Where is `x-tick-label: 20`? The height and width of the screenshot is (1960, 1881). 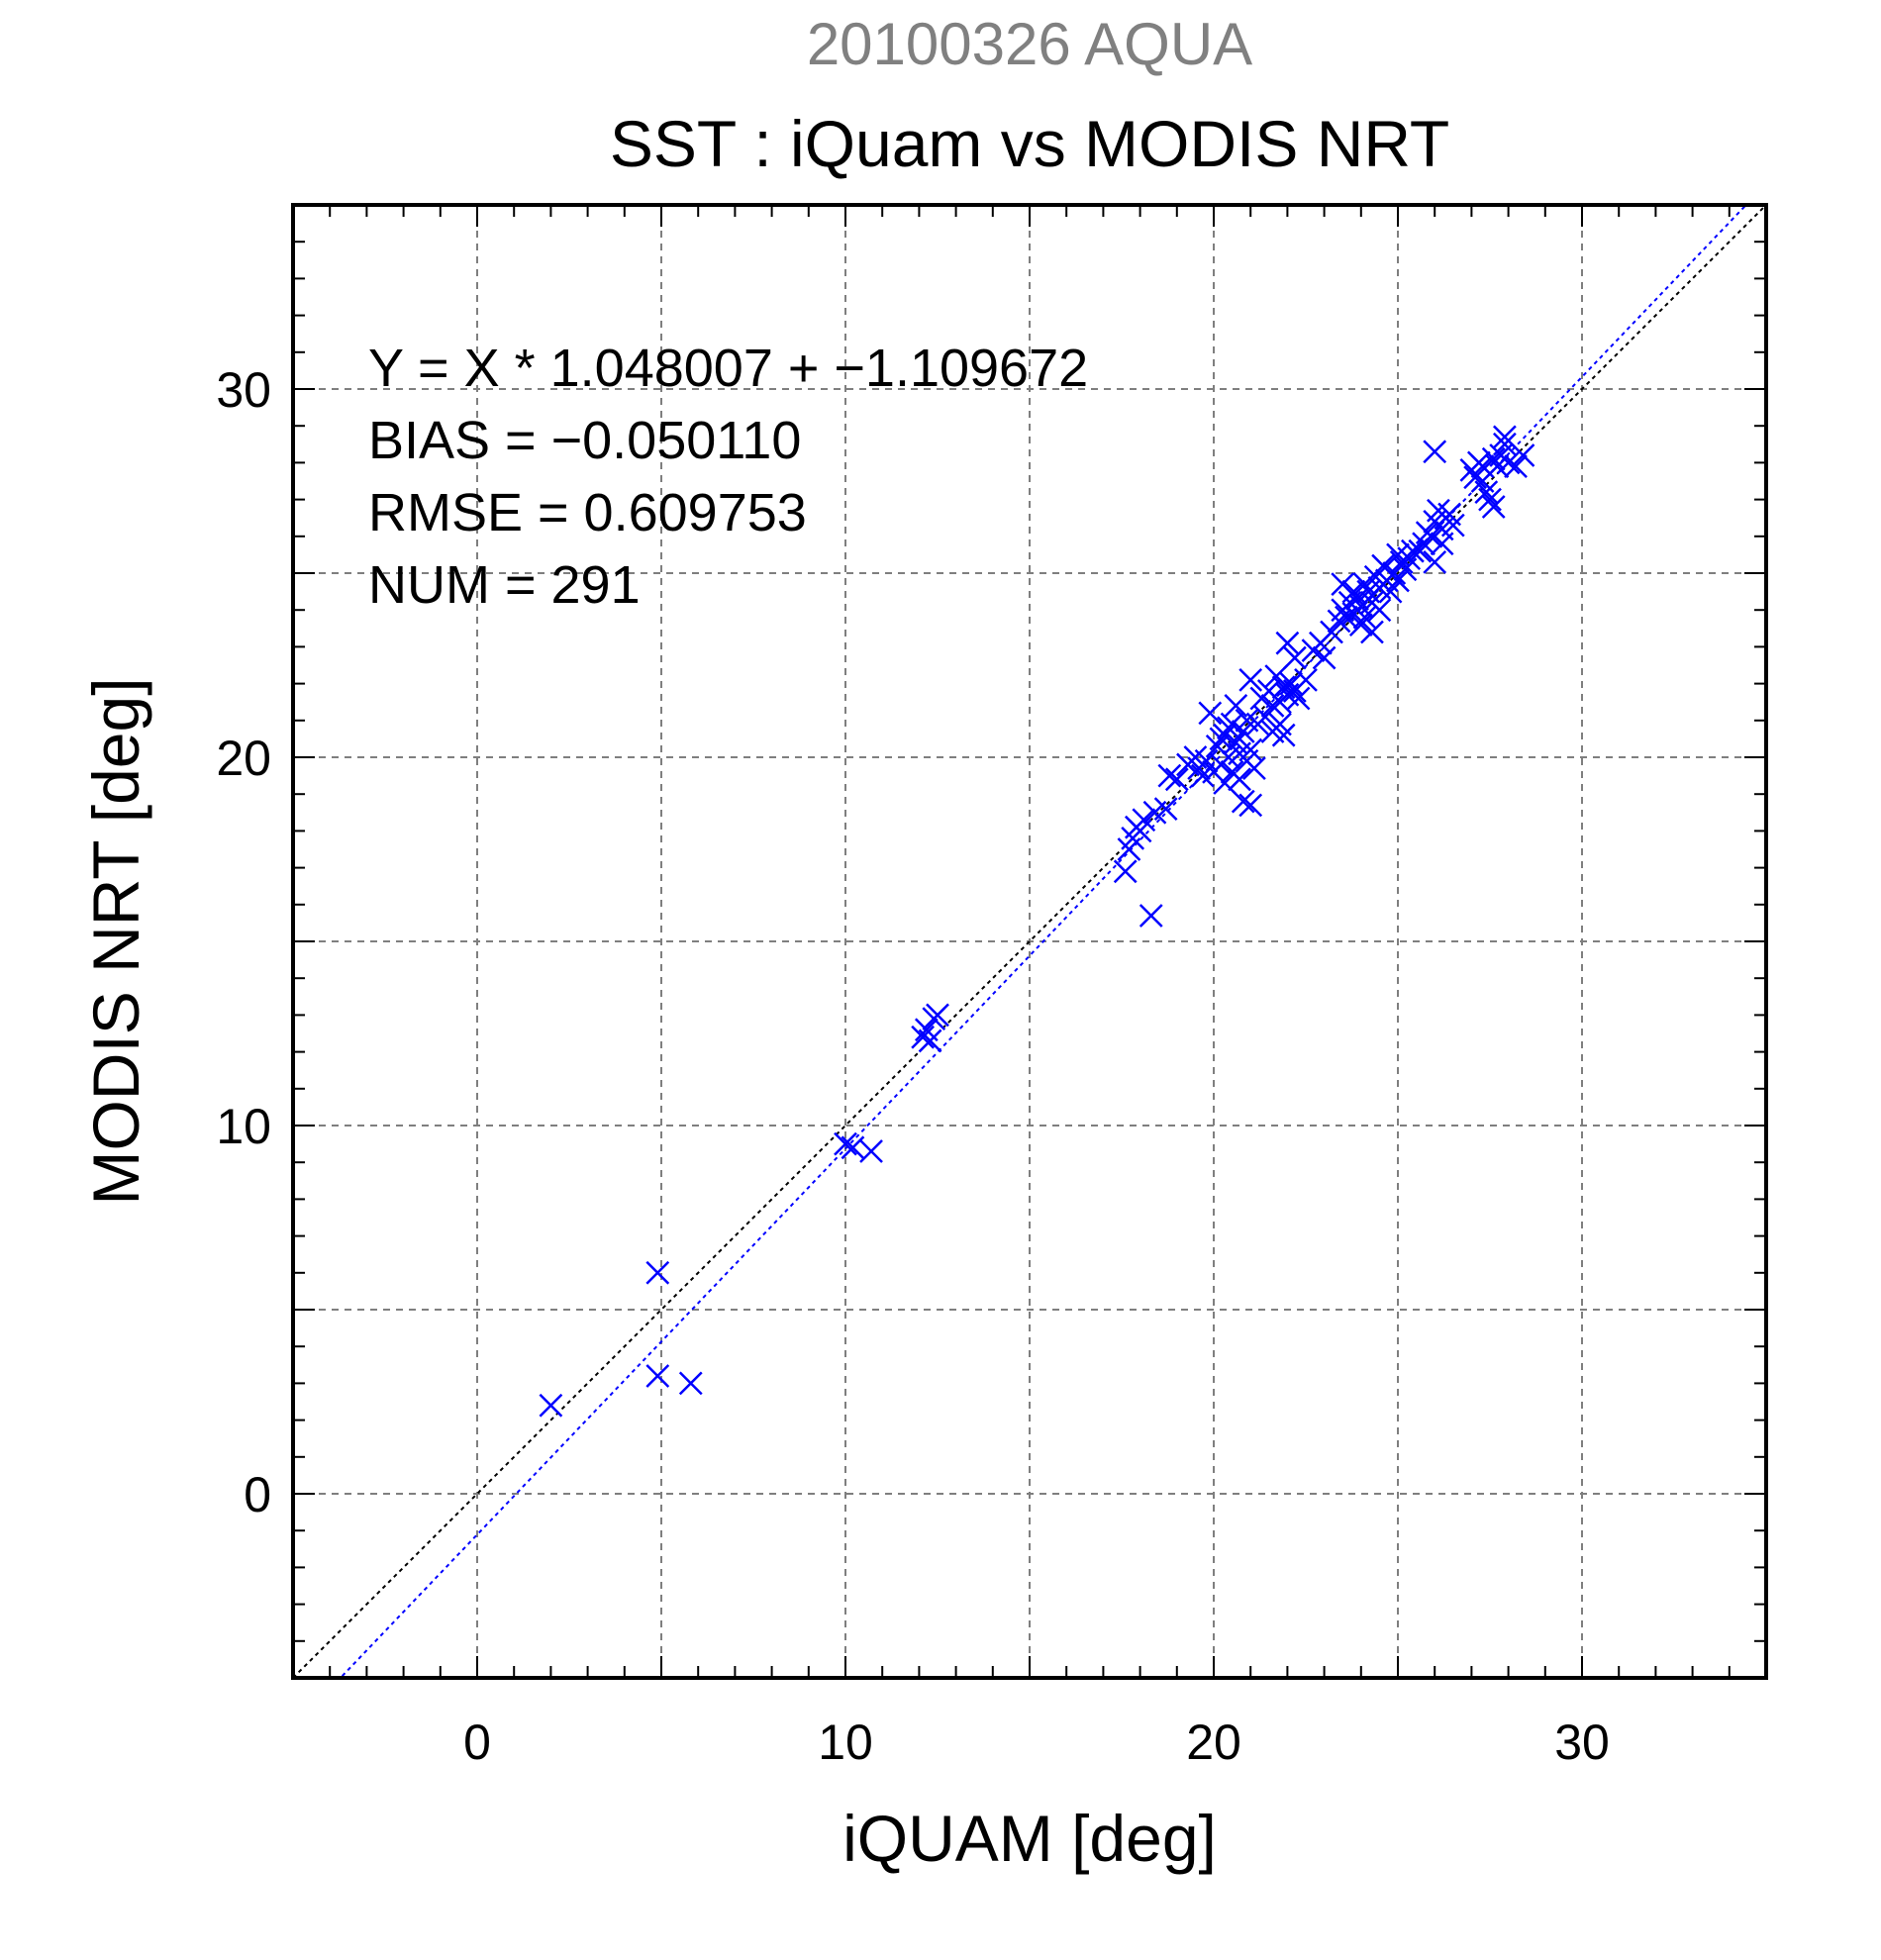 x-tick-label: 20 is located at coordinates (1213, 1742).